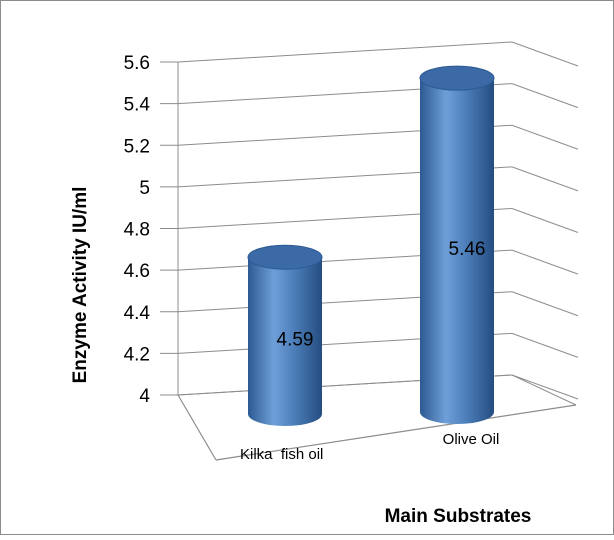 The width and height of the screenshot is (614, 540). I want to click on y-tick-label-4: 4.8, so click(137, 230).